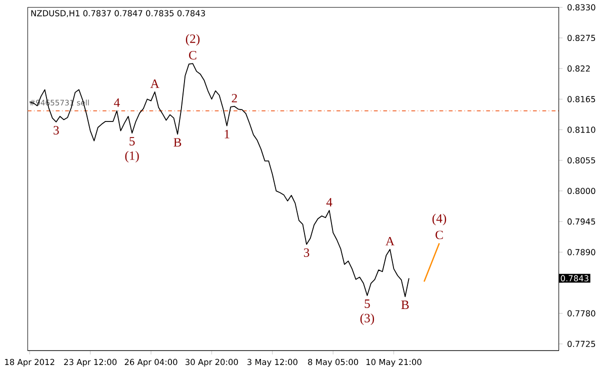 This screenshot has width=600, height=371. What do you see at coordinates (394, 362) in the screenshot?
I see `x-tick-label: 10 May 21:00` at bounding box center [394, 362].